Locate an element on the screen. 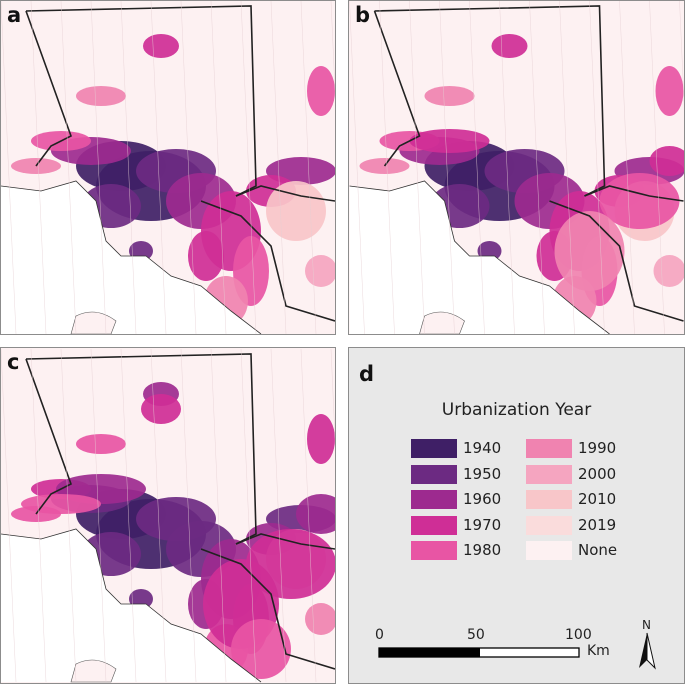 This screenshot has height=684, width=685. legend-title: Urbanization Year is located at coordinates (516, 410).